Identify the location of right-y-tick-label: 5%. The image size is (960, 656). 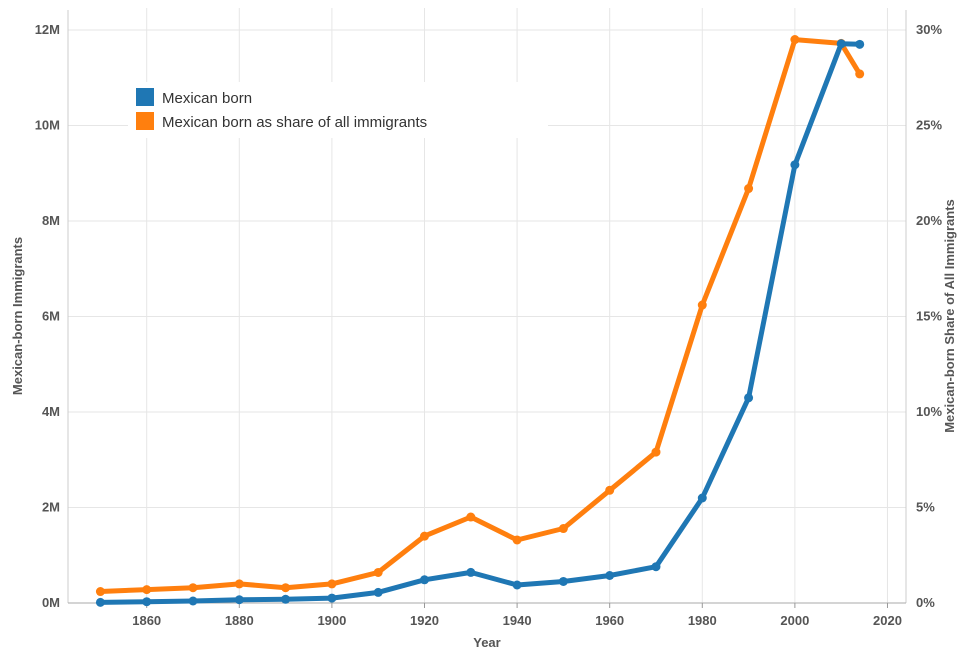
(925, 507).